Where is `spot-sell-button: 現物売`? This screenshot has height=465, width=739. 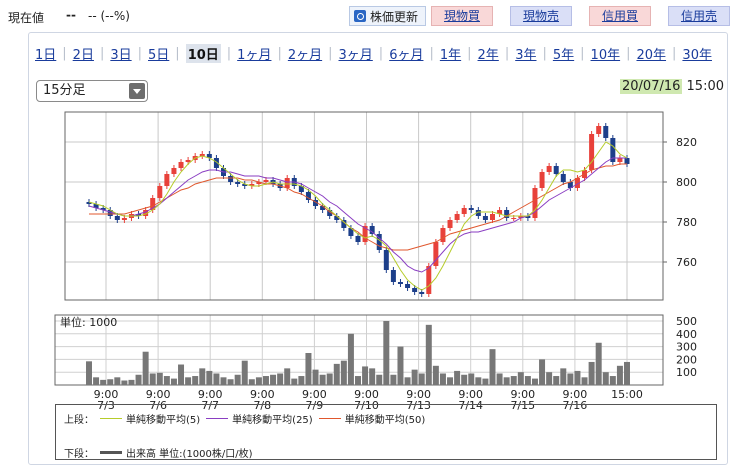
spot-sell-button: 現物売 is located at coordinates (541, 16).